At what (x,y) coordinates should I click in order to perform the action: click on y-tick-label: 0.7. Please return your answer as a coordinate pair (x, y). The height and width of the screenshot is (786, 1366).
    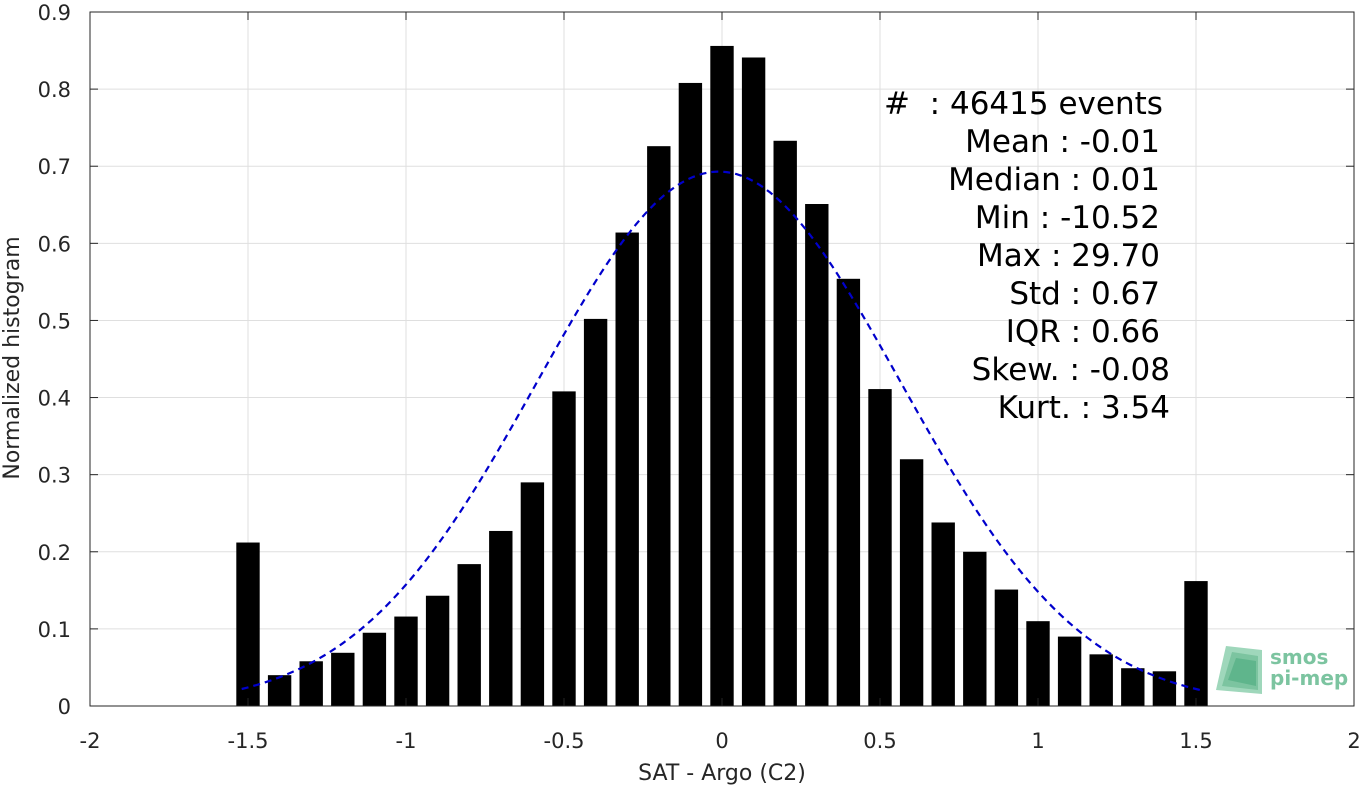
    Looking at the image, I should click on (54, 167).